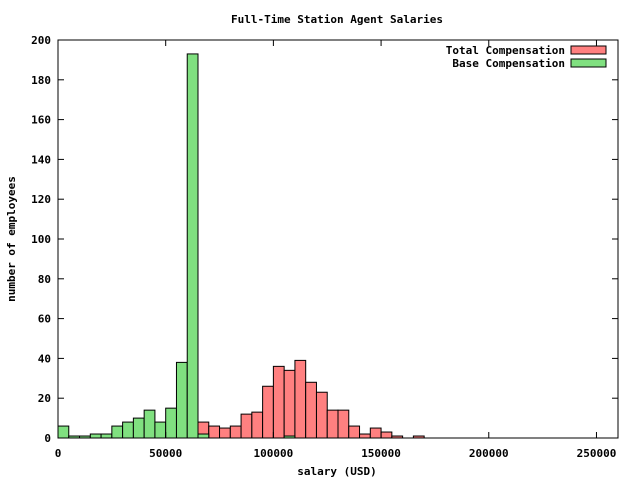 Image resolution: width=640 pixels, height=480 pixels. I want to click on x-tick-label: 250000, so click(597, 453).